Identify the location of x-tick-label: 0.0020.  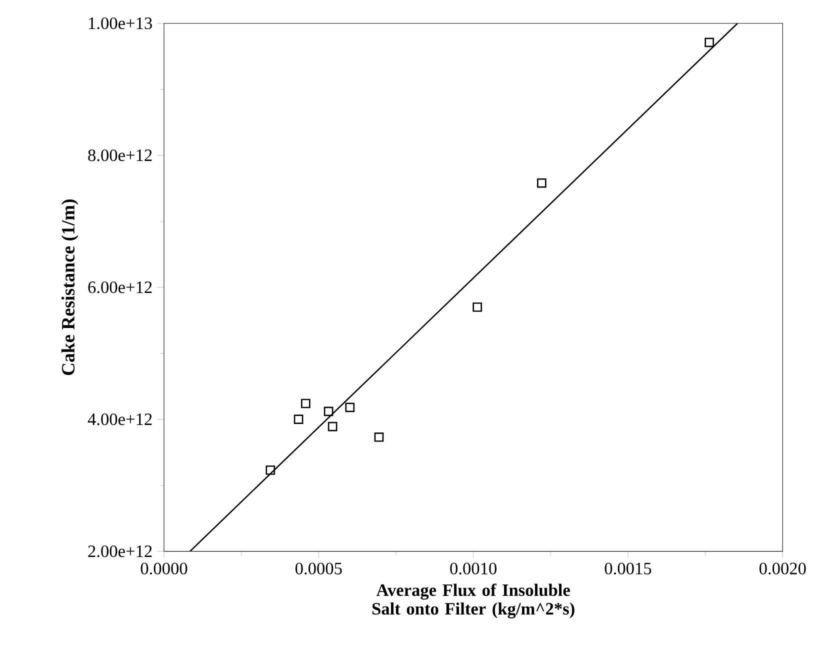
(782, 568).